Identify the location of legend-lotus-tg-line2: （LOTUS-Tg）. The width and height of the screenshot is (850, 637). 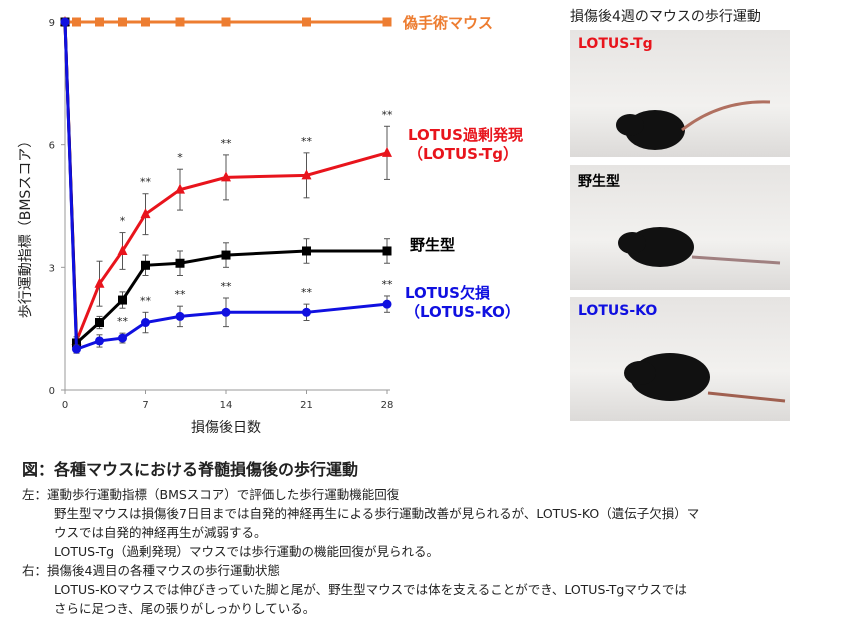
(463, 154).